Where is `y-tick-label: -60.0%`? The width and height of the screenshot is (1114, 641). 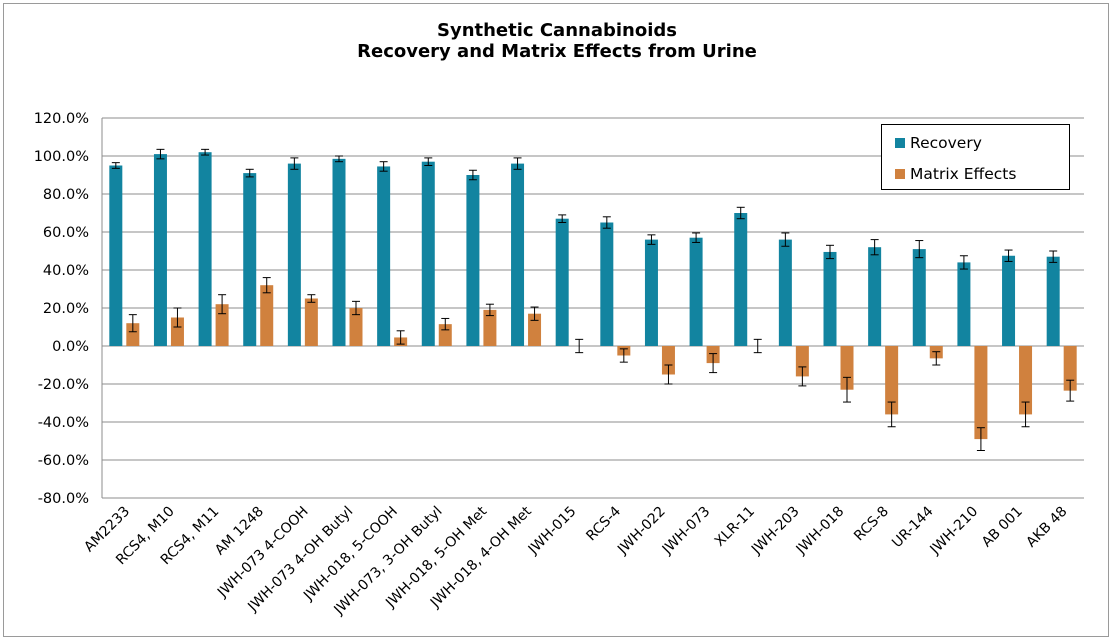 y-tick-label: -60.0% is located at coordinates (63, 461).